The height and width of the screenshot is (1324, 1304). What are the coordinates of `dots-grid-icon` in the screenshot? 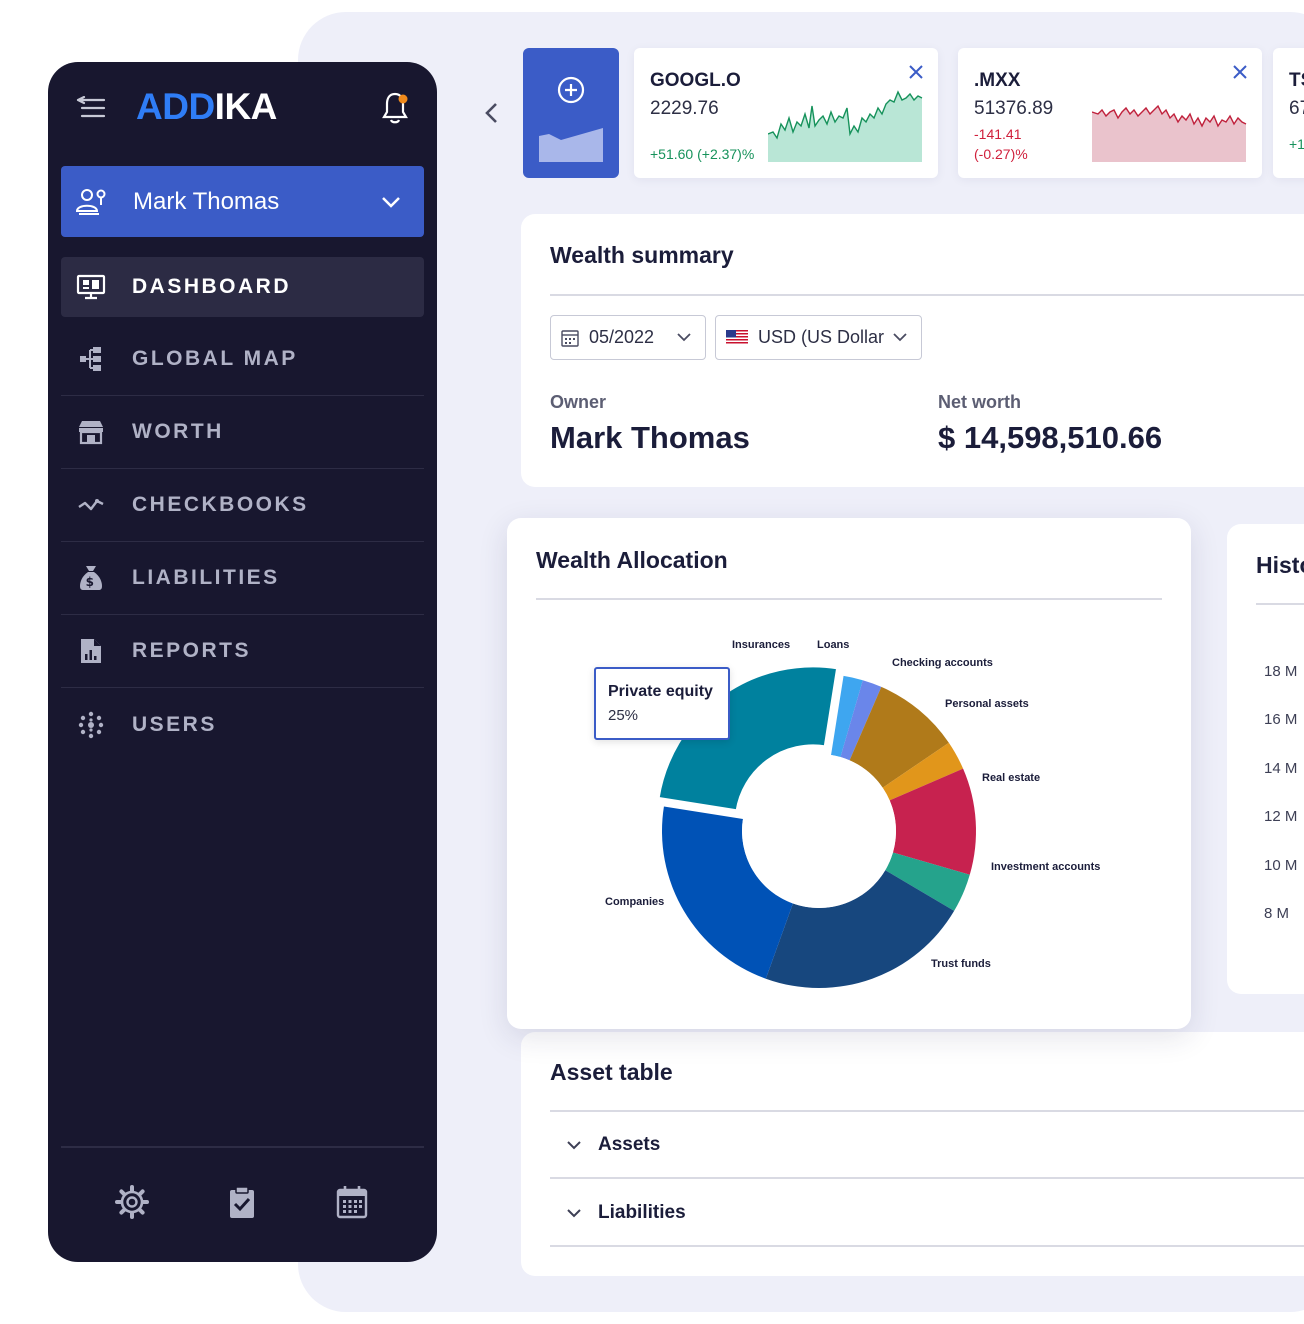 It's located at (91, 725).